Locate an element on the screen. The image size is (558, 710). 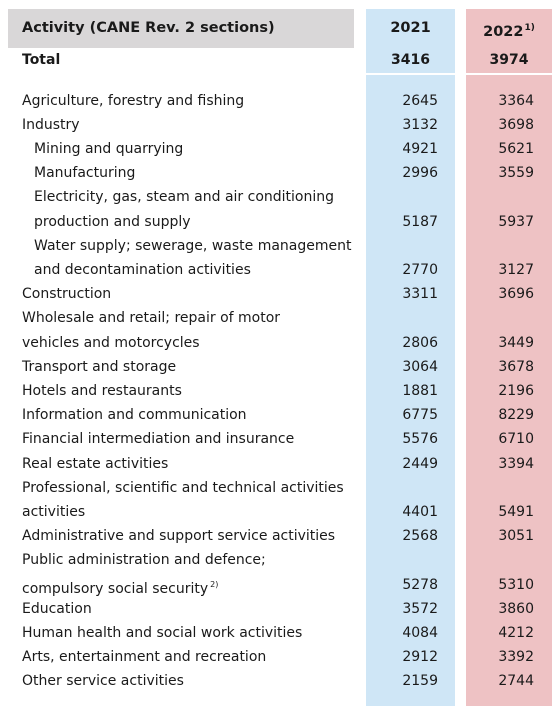
table-row: Transport and storage 3064 3678 is located at coordinates (279, 367).